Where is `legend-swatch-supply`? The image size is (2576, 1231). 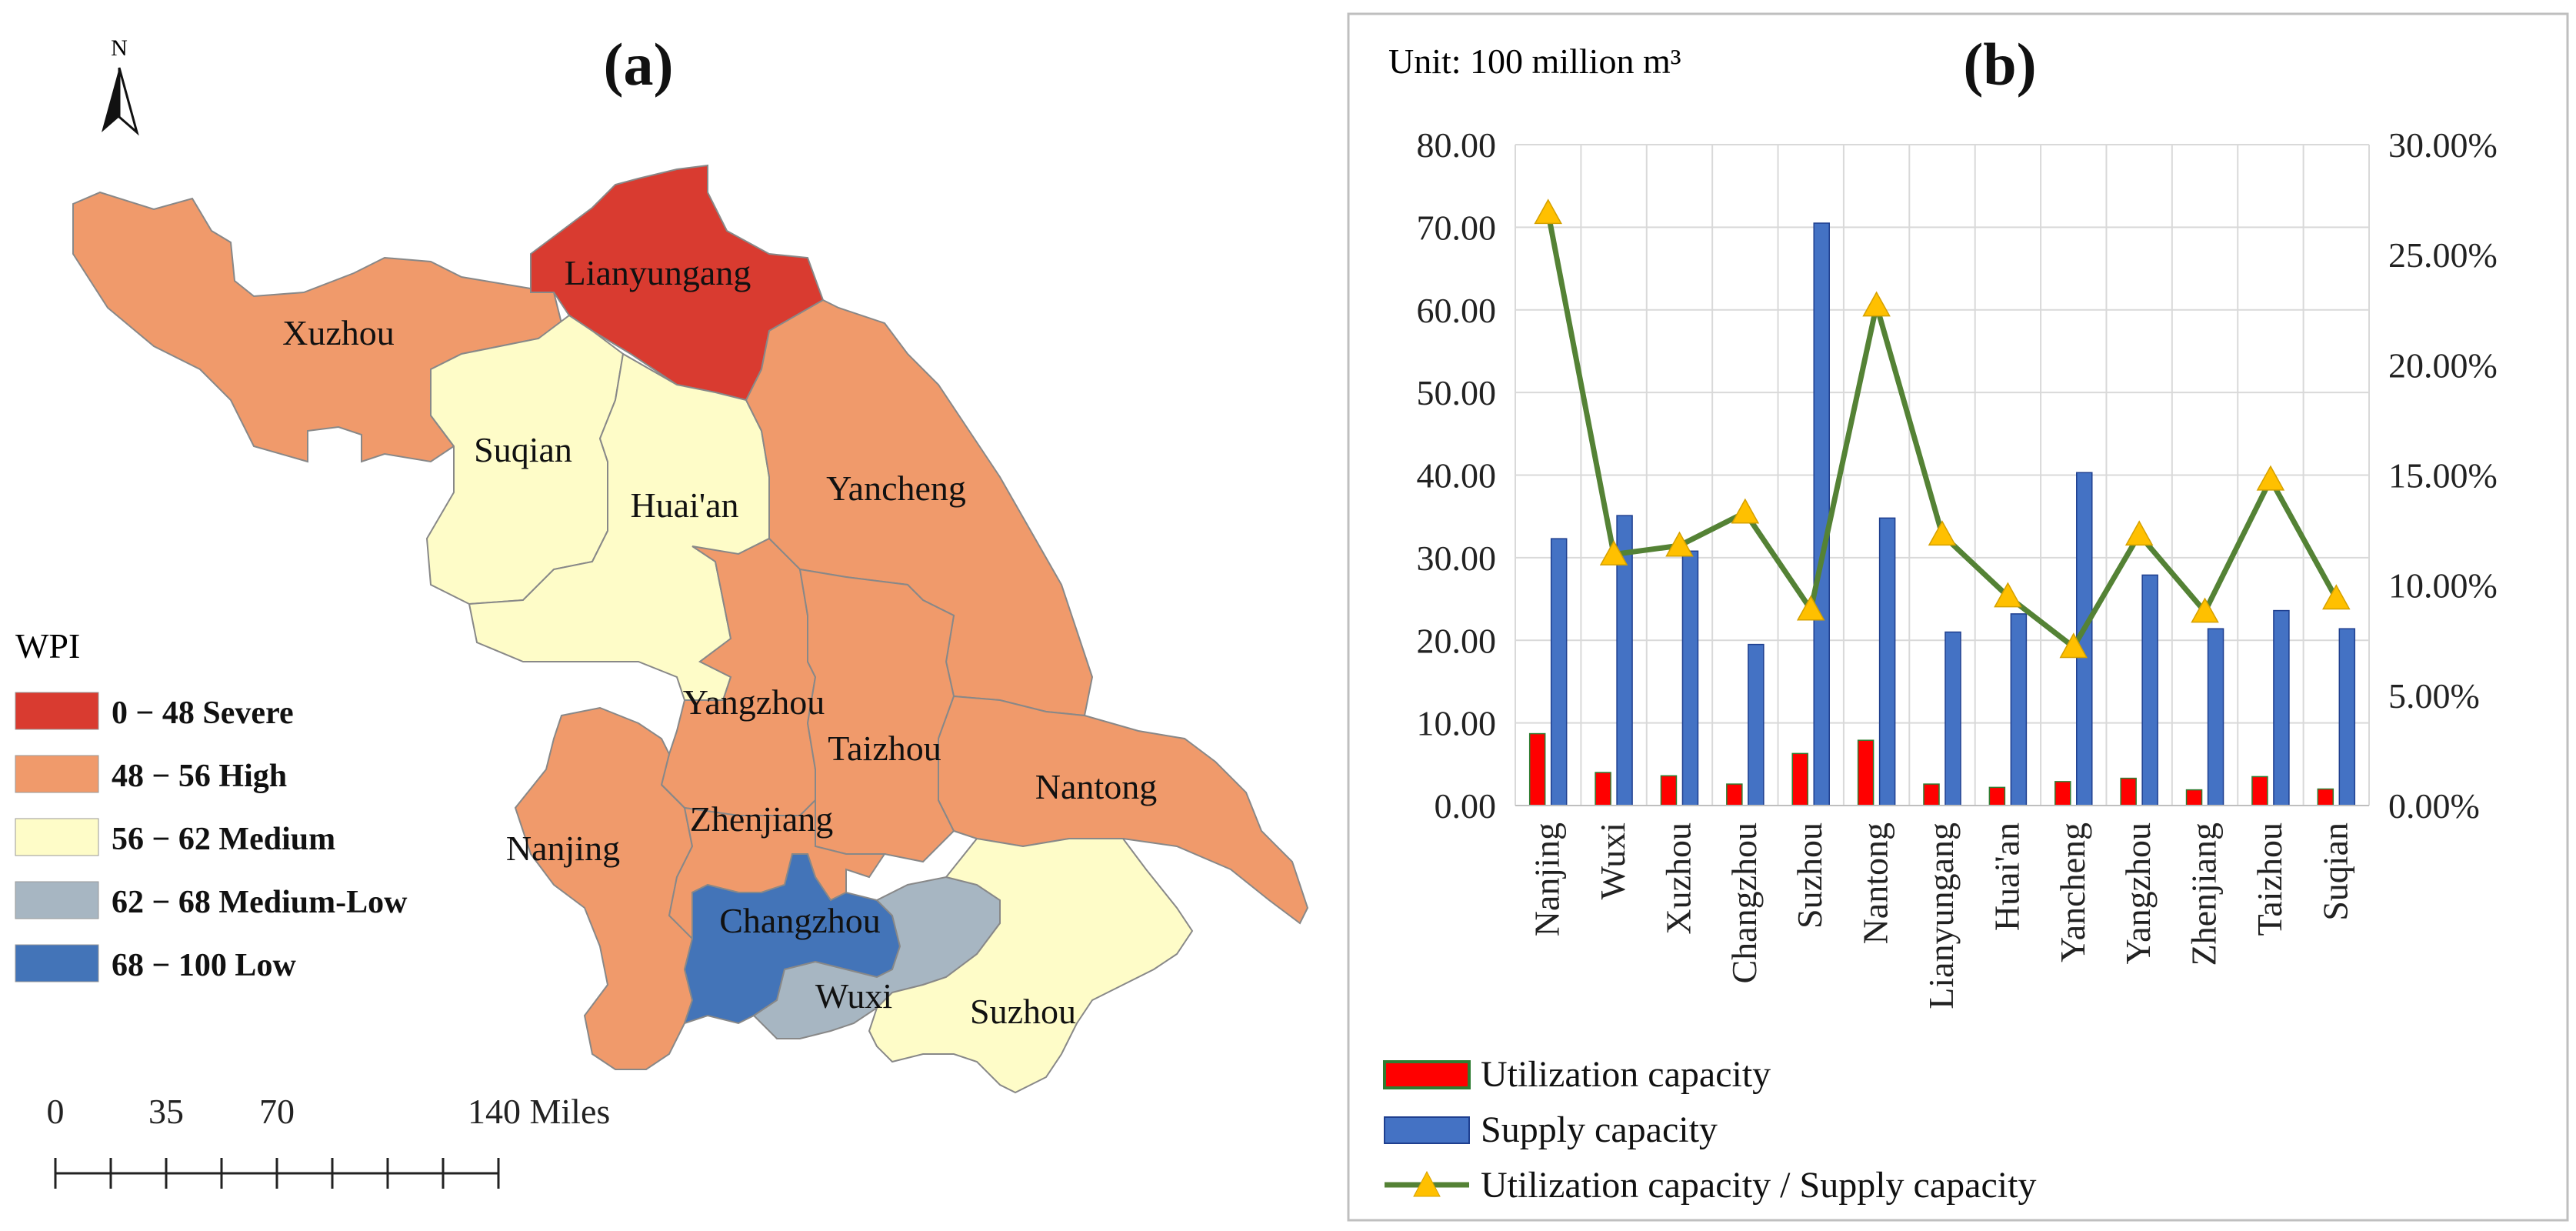 legend-swatch-supply is located at coordinates (1427, 1130).